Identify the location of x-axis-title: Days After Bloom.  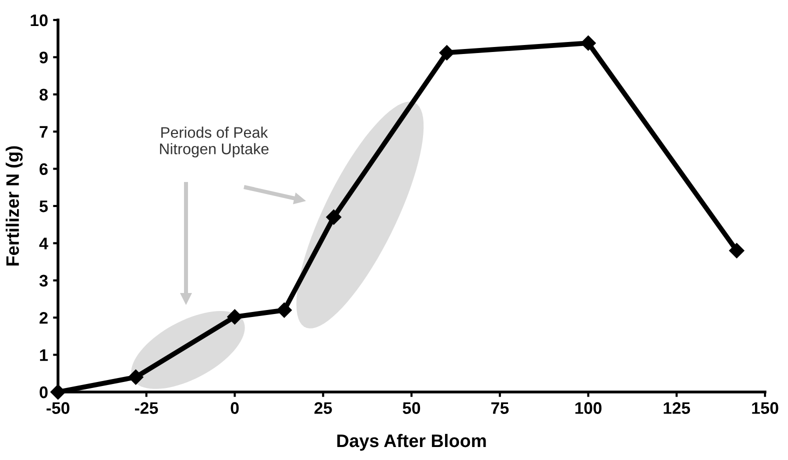
(411, 442).